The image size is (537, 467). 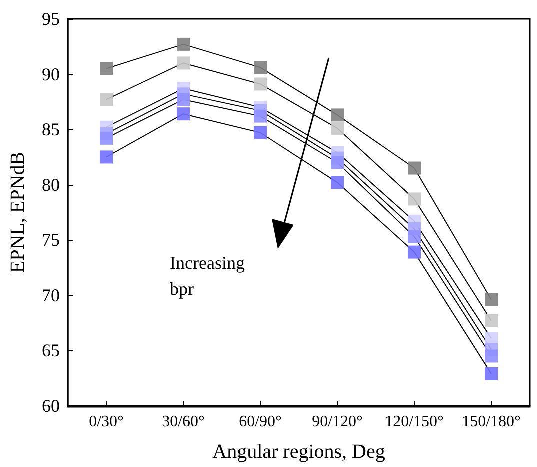 I want to click on x-tick-label: 150/180°, so click(x=491, y=422).